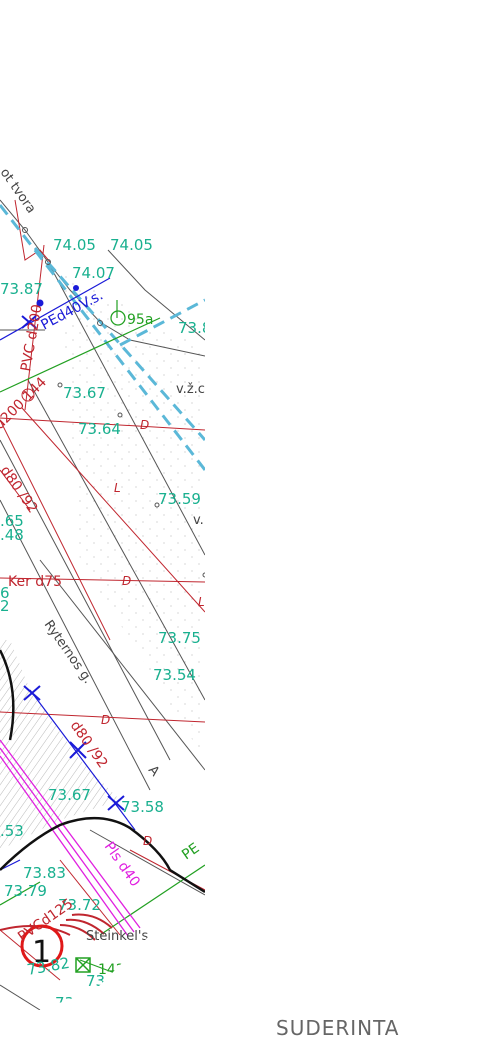 Image resolution: width=492 pixels, height=1040 pixels. What do you see at coordinates (122, 864) in the screenshot?
I see `label-pls-d40: Pls d40` at bounding box center [122, 864].